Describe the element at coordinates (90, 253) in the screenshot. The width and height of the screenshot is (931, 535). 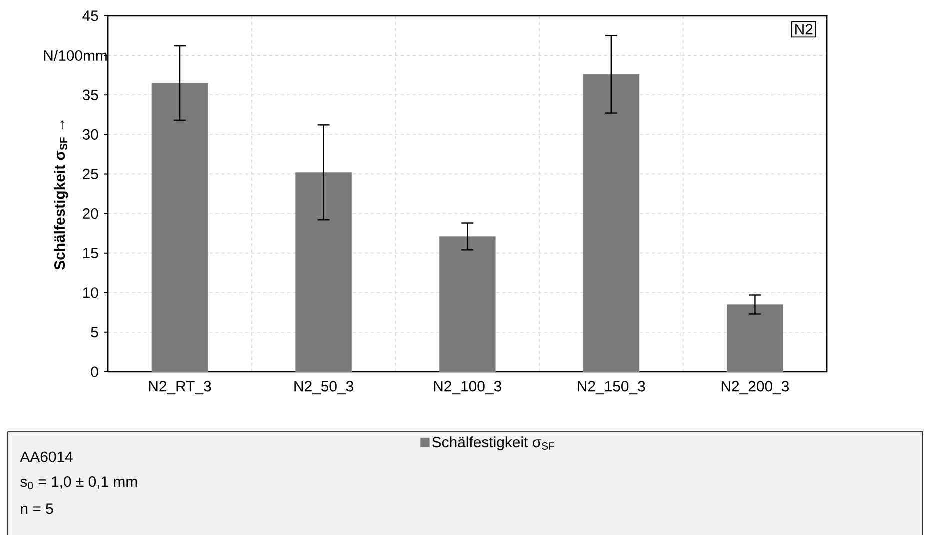
I see `y-tick-label: 15` at that location.